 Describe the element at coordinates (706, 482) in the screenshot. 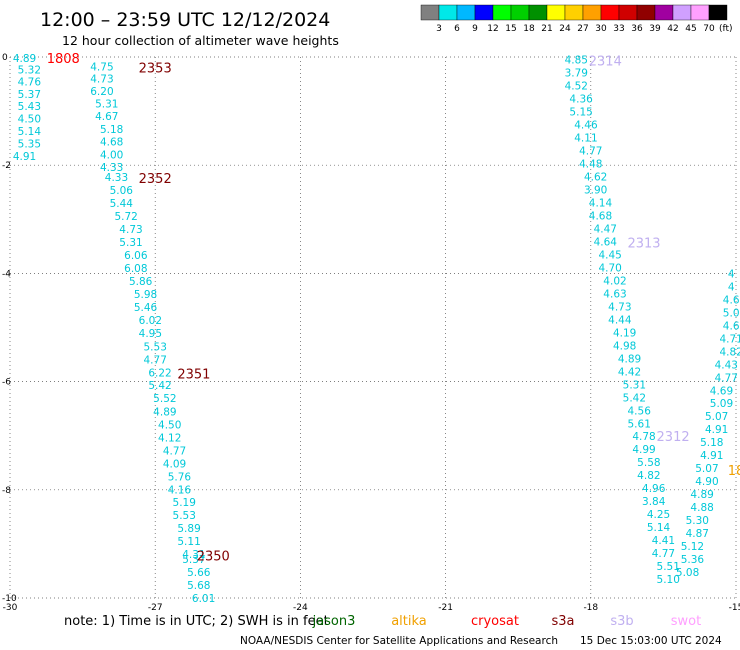

I see `wave-height-label: 4.90` at that location.